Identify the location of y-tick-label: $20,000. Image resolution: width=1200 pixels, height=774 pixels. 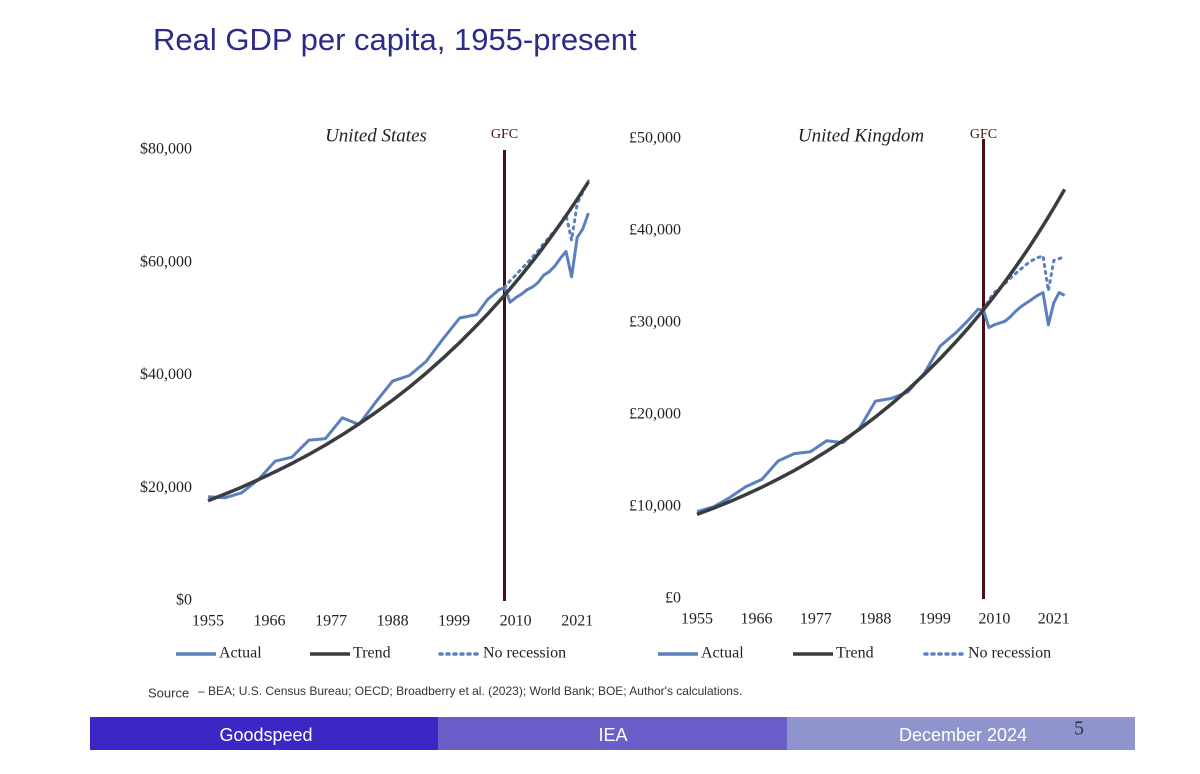
(166, 487).